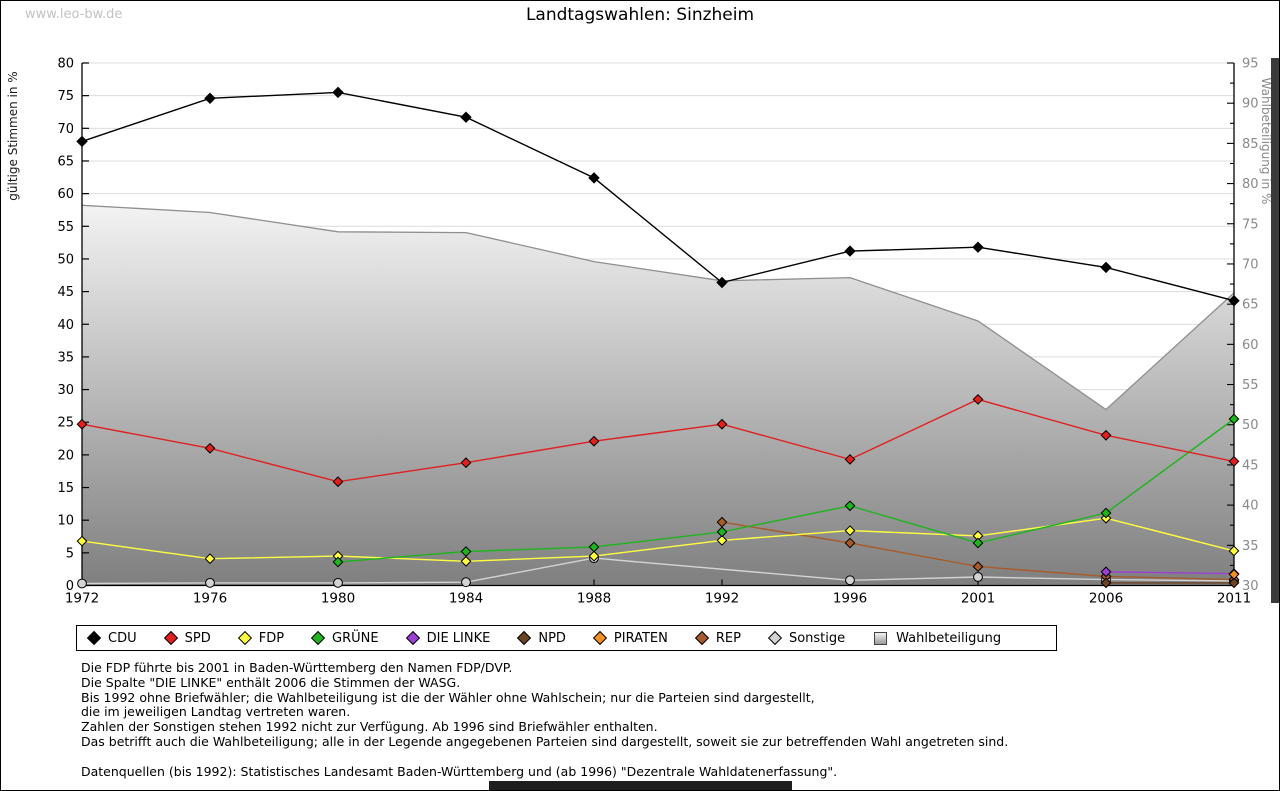  What do you see at coordinates (1250, 64) in the screenshot?
I see `svg-text: 95` at bounding box center [1250, 64].